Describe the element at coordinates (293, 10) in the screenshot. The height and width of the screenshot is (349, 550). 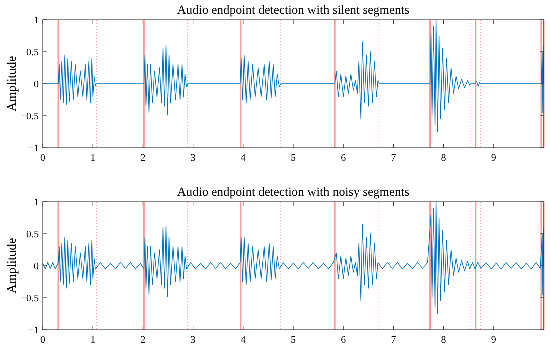
I see `chart-title: Audio endpoint detection with silent segments` at that location.